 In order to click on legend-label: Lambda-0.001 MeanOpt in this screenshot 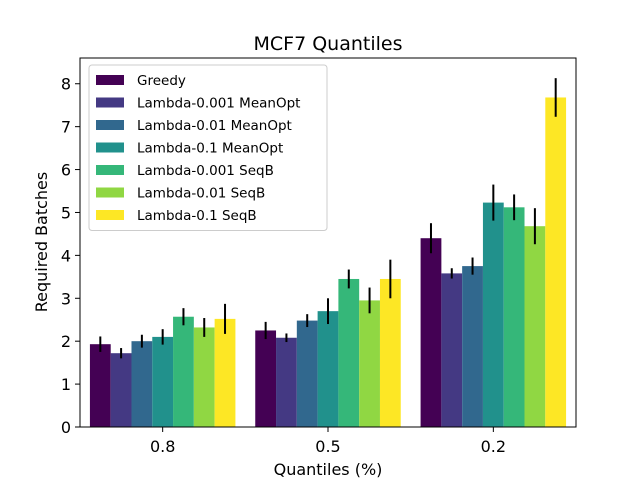, I will do `click(218, 104)`.